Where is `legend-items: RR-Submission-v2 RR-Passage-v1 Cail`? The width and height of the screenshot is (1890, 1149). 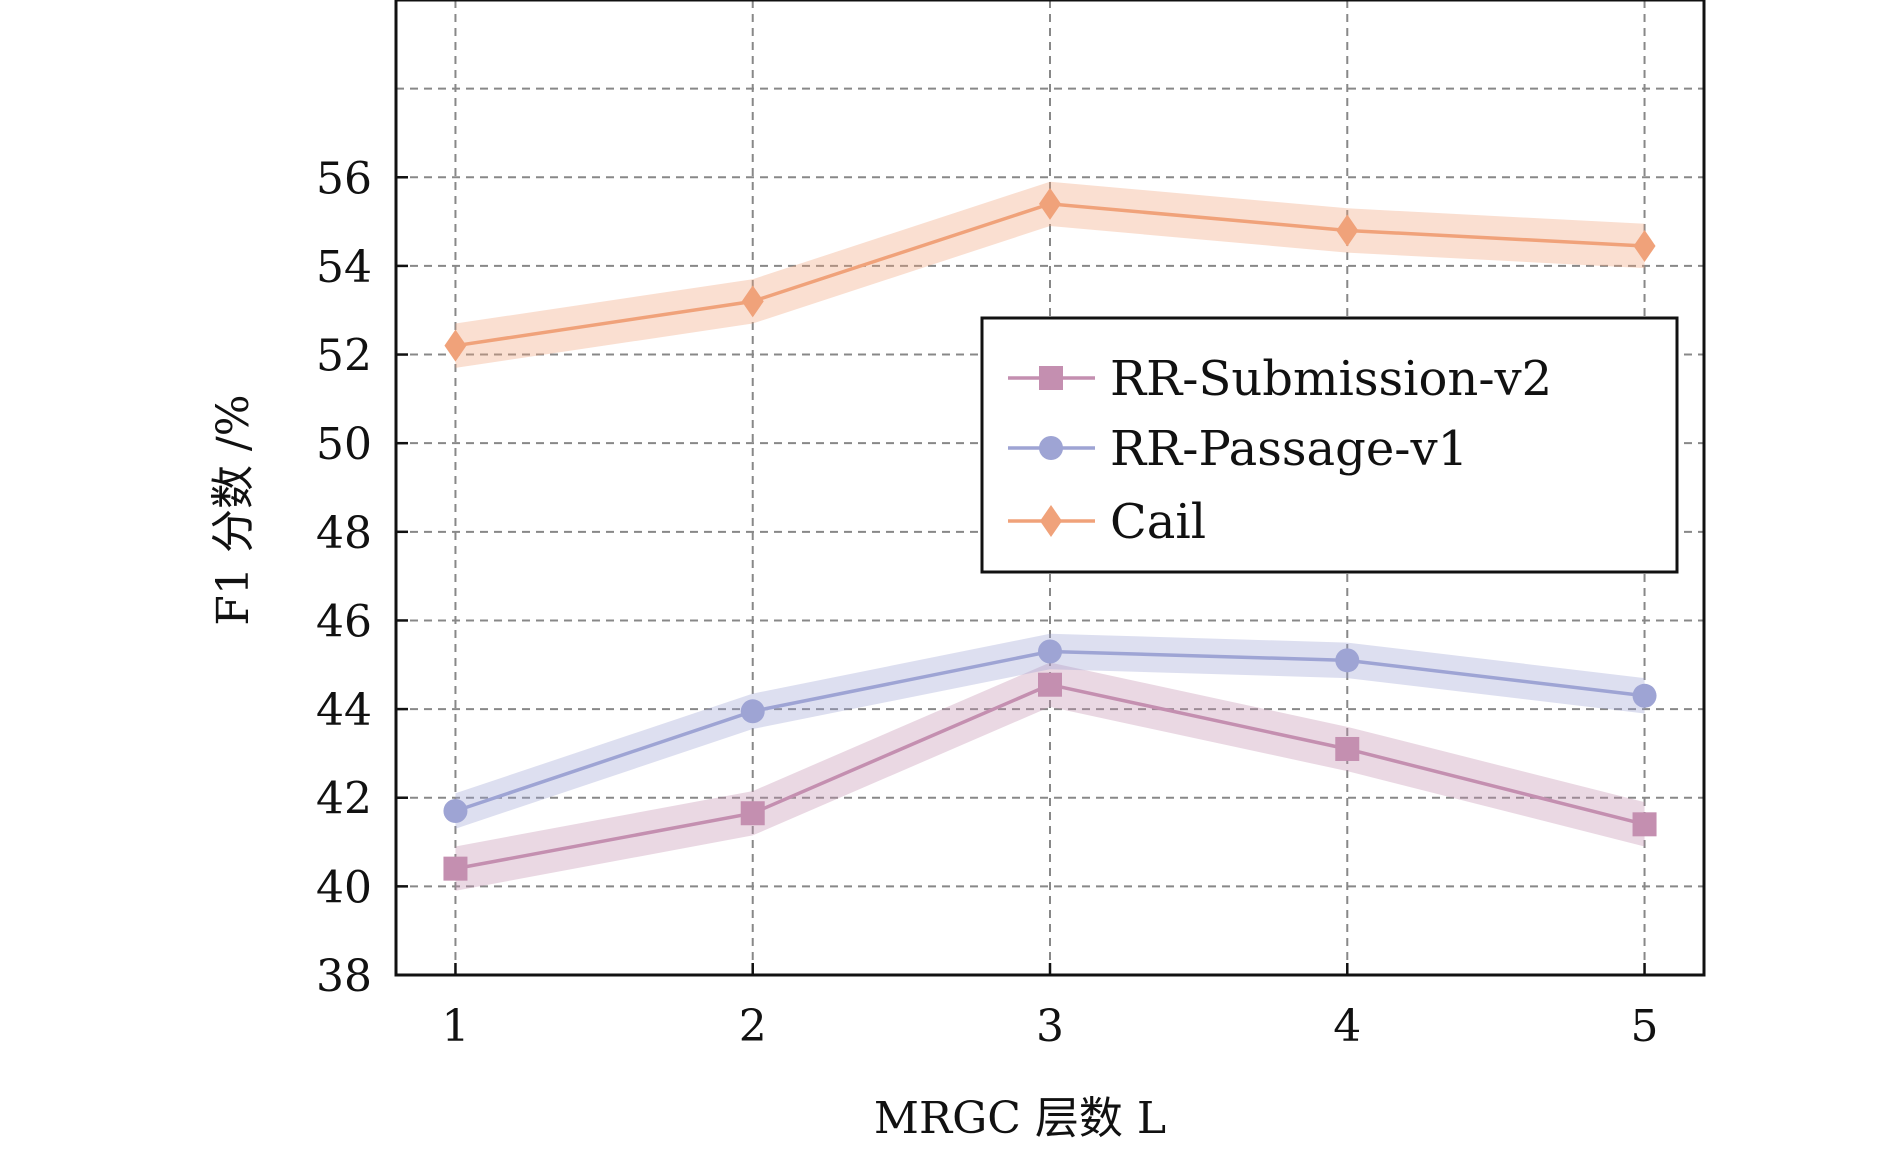 legend-items: RR-Submission-v2 RR-Passage-v1 Cail is located at coordinates (1280, 450).